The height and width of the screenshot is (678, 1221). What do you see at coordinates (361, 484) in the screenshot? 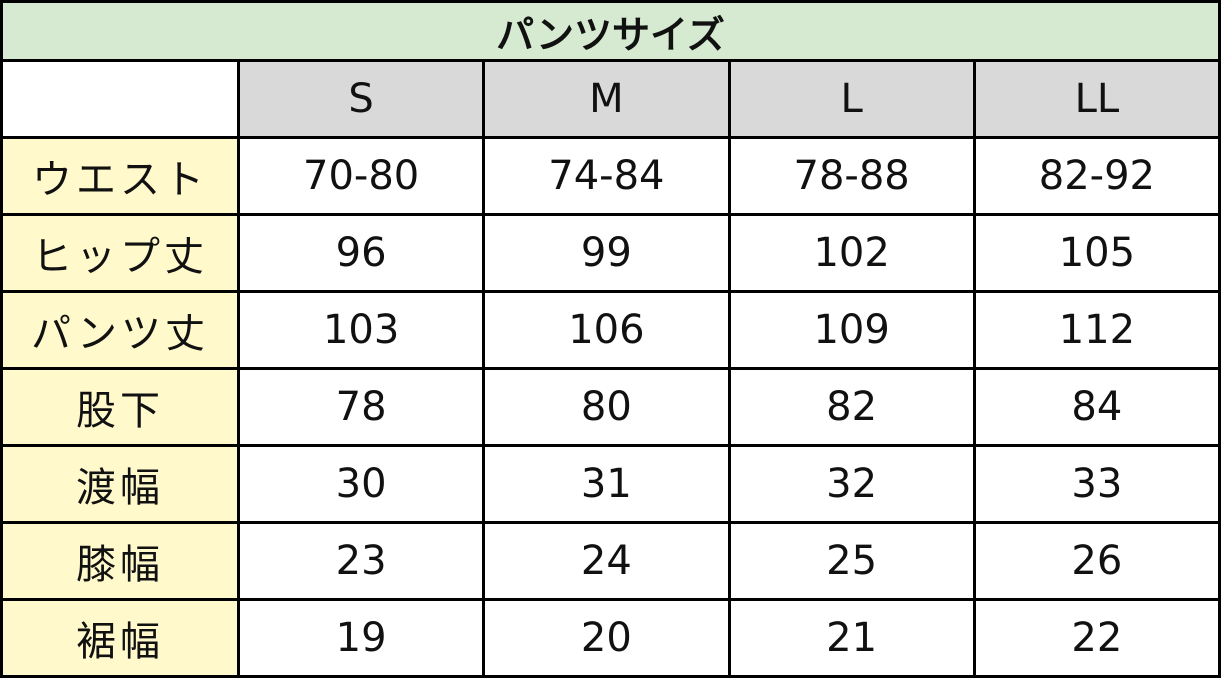
I see `value-cell: 30` at bounding box center [361, 484].